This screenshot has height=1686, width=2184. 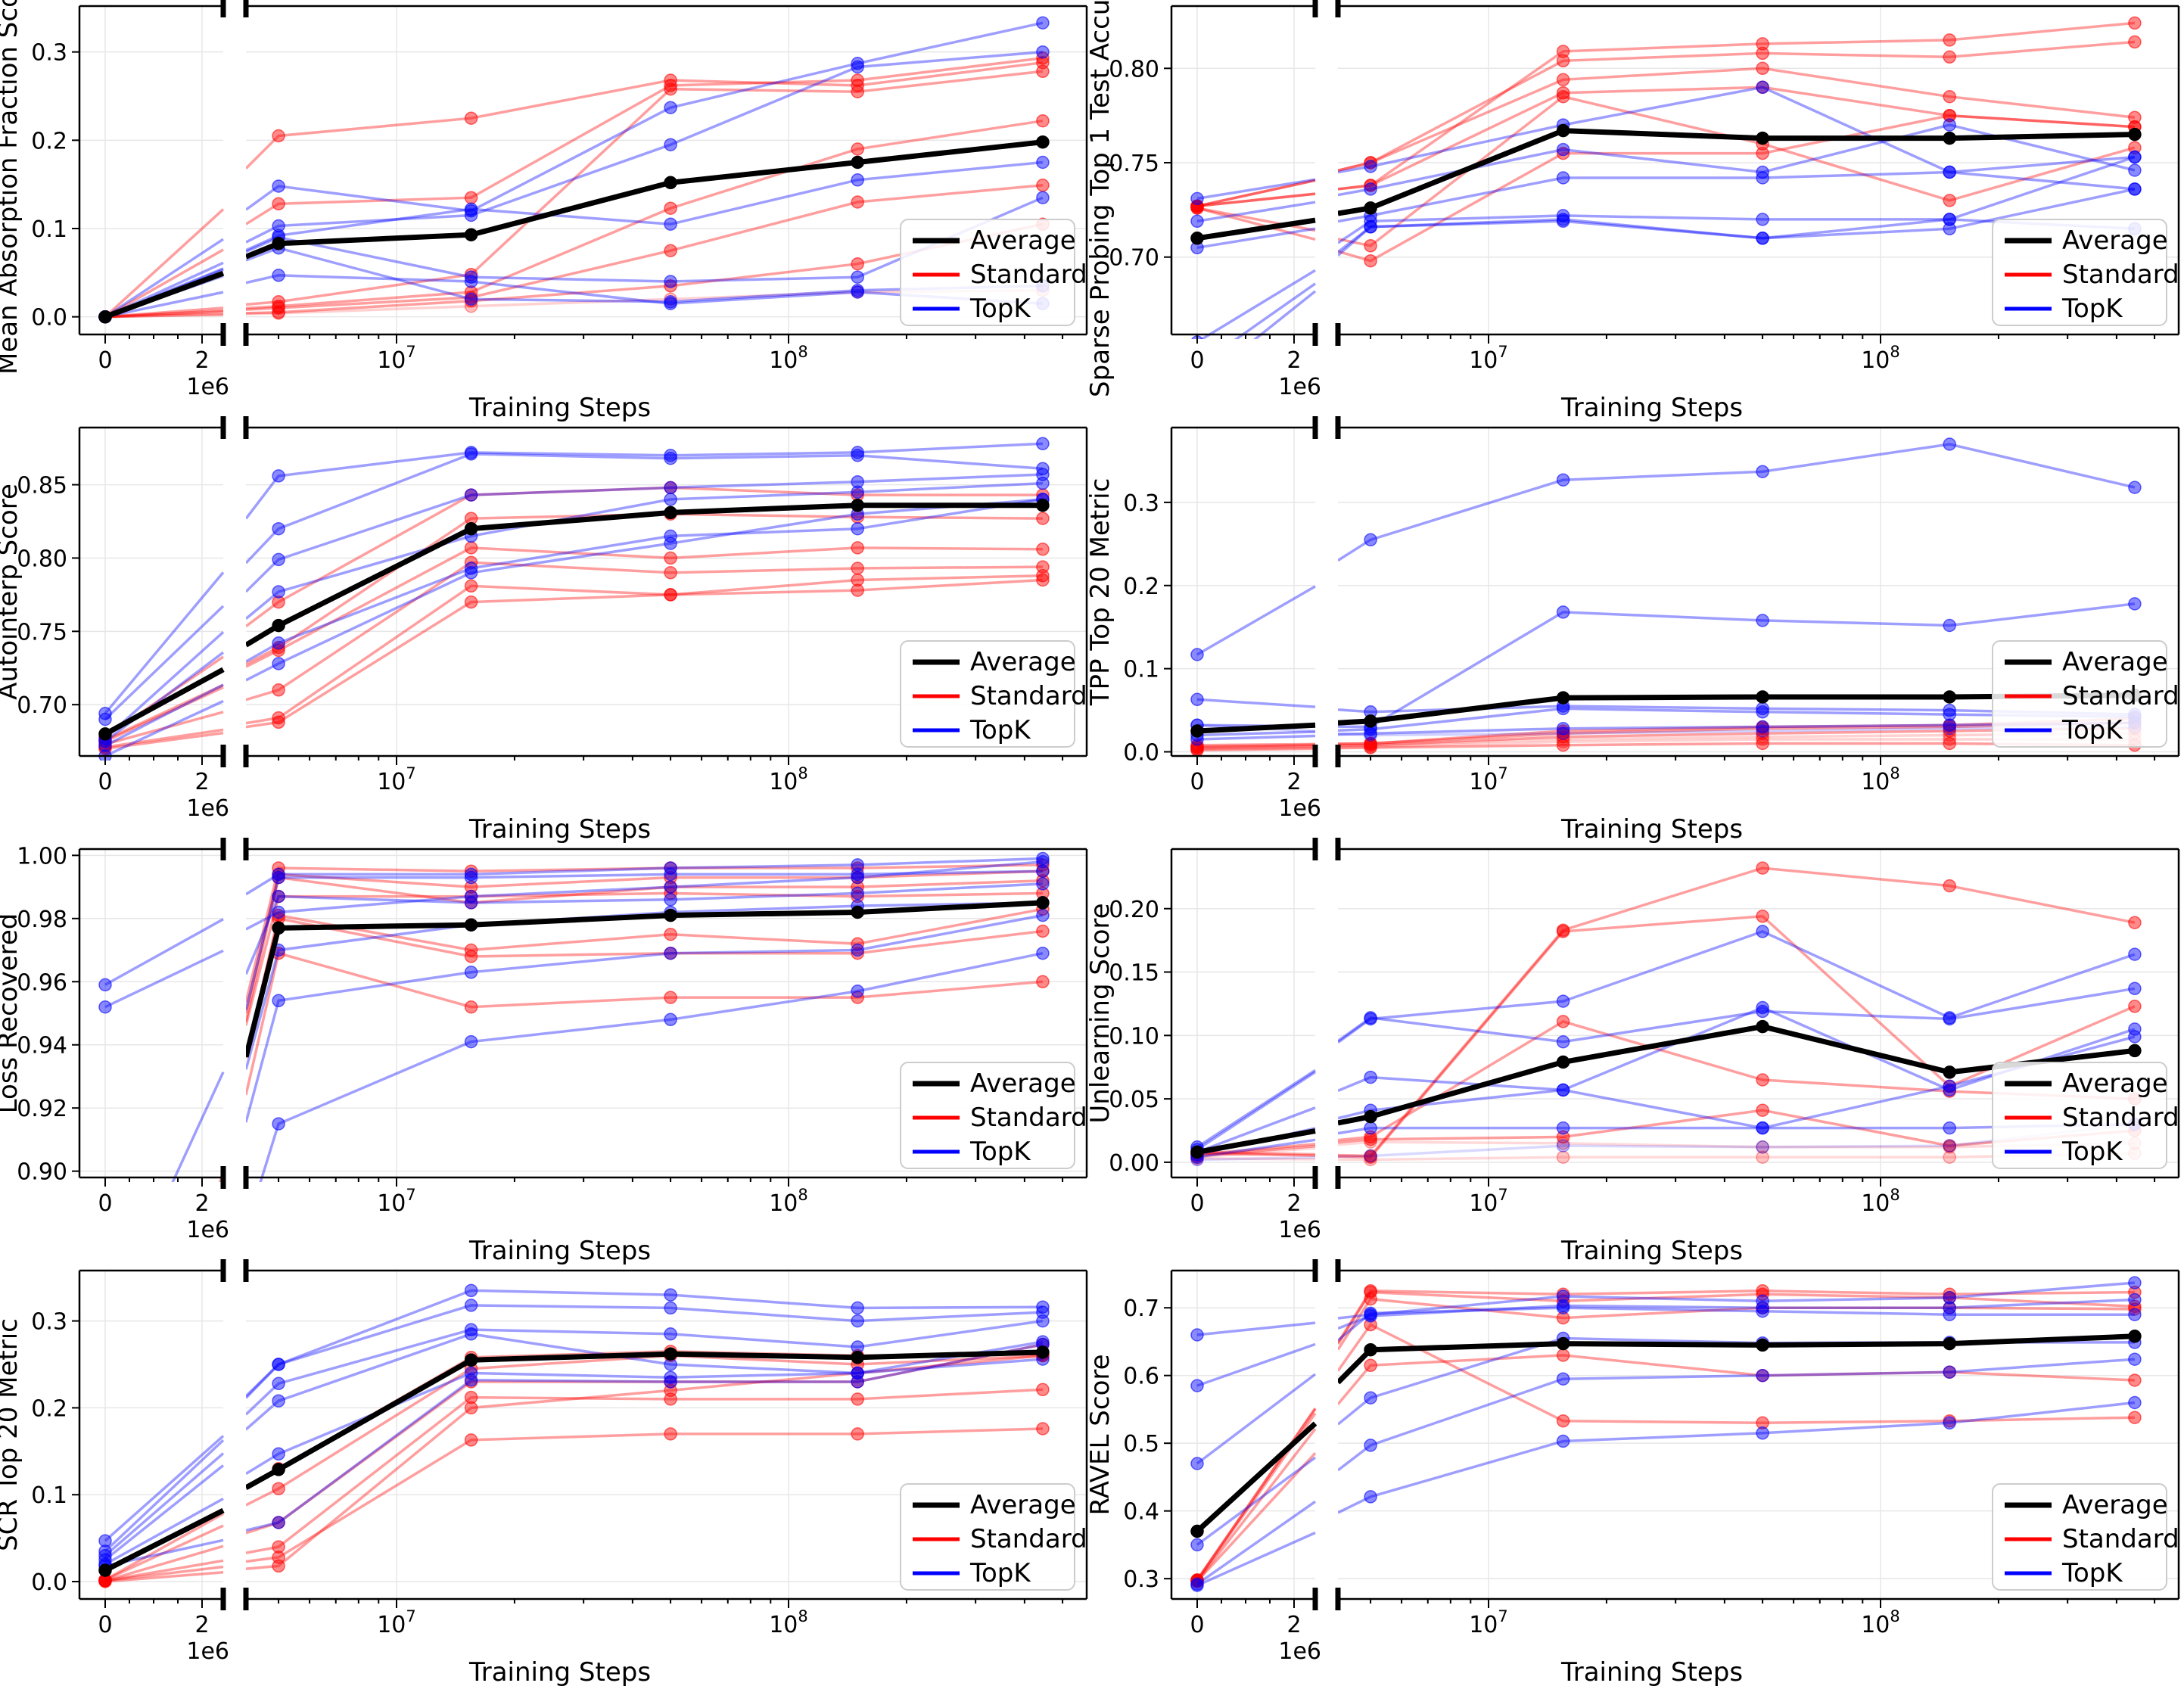 I want to click on topk-series, so click(x=1666, y=209).